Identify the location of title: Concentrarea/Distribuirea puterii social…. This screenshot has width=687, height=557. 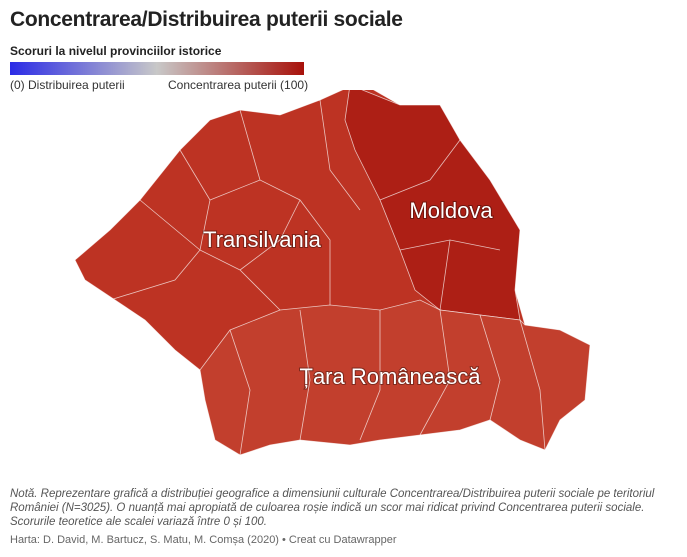
(206, 19).